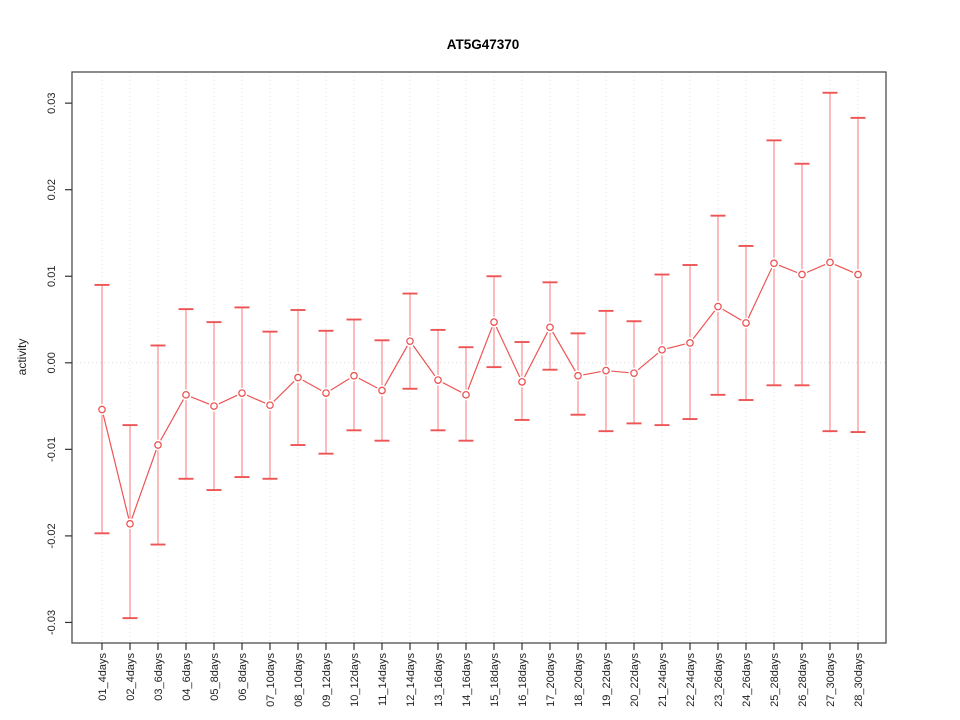  I want to click on x-tick-label: 17_20days, so click(551, 680).